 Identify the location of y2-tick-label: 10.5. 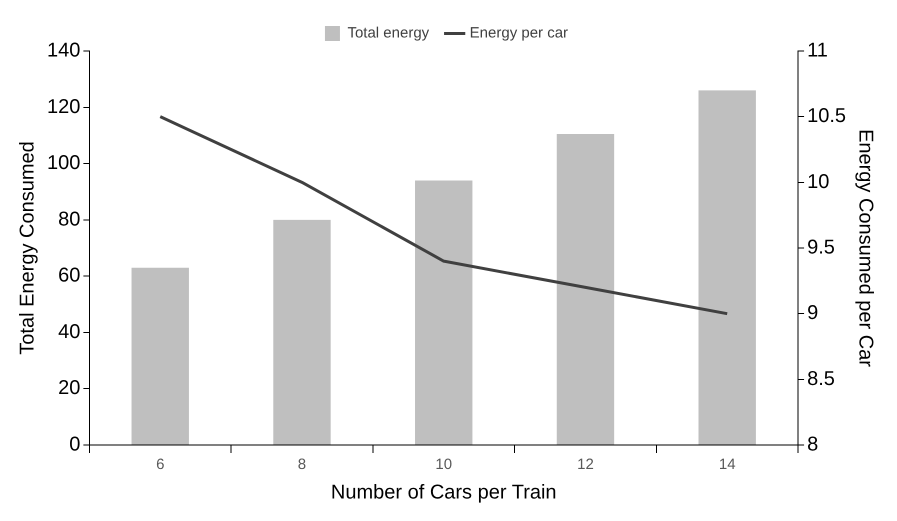
(826, 116).